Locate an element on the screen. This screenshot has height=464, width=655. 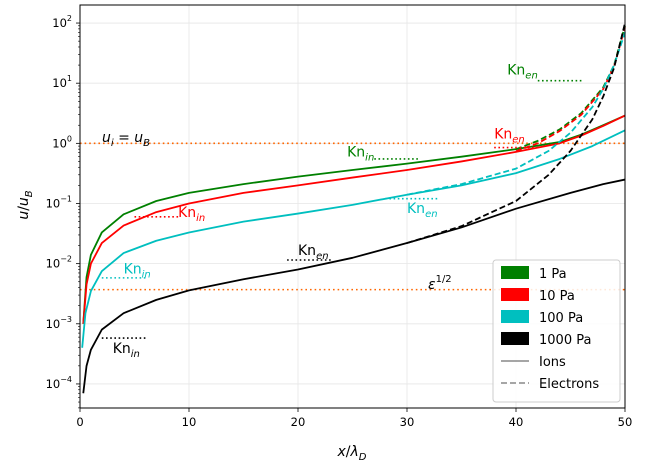
reference-label-epsilon: ε1/2 is located at coordinates (440, 283).